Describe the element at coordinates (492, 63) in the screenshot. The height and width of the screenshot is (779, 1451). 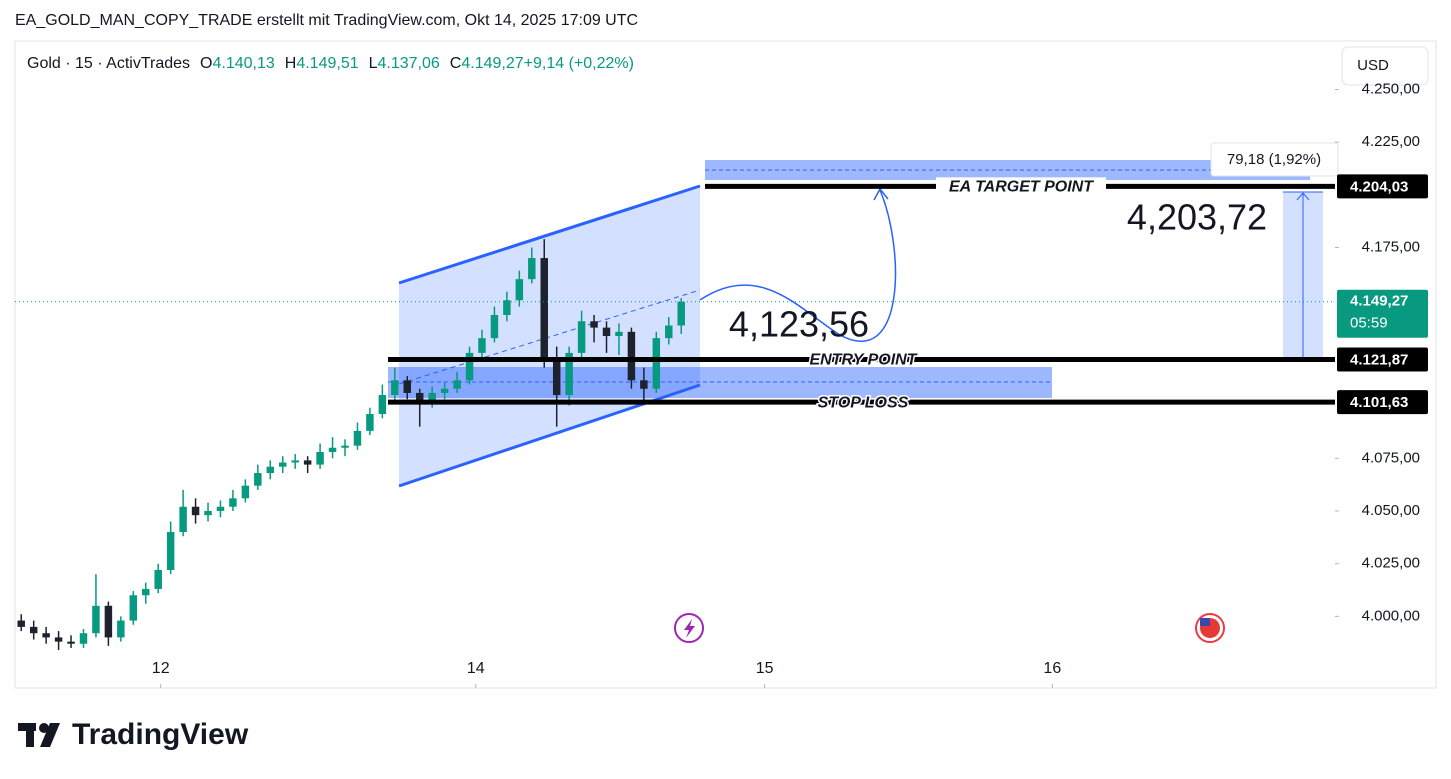
I see `legend-value: 4.149,27` at that location.